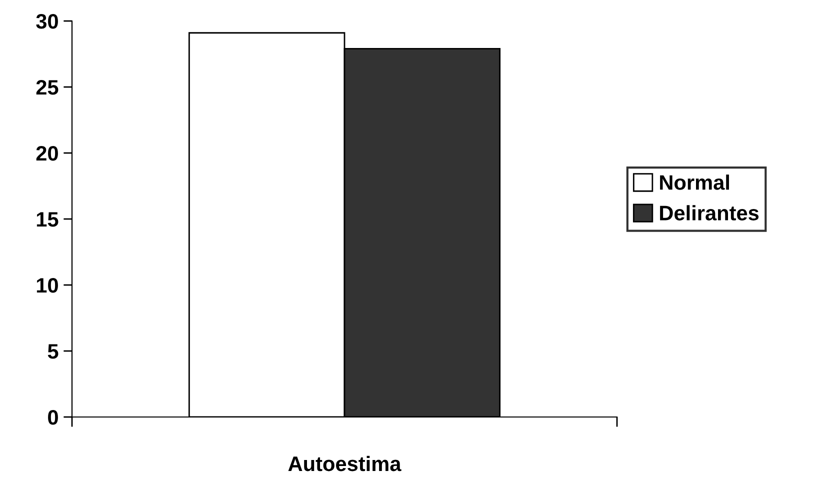  I want to click on y-tick-label: 0, so click(53, 417).